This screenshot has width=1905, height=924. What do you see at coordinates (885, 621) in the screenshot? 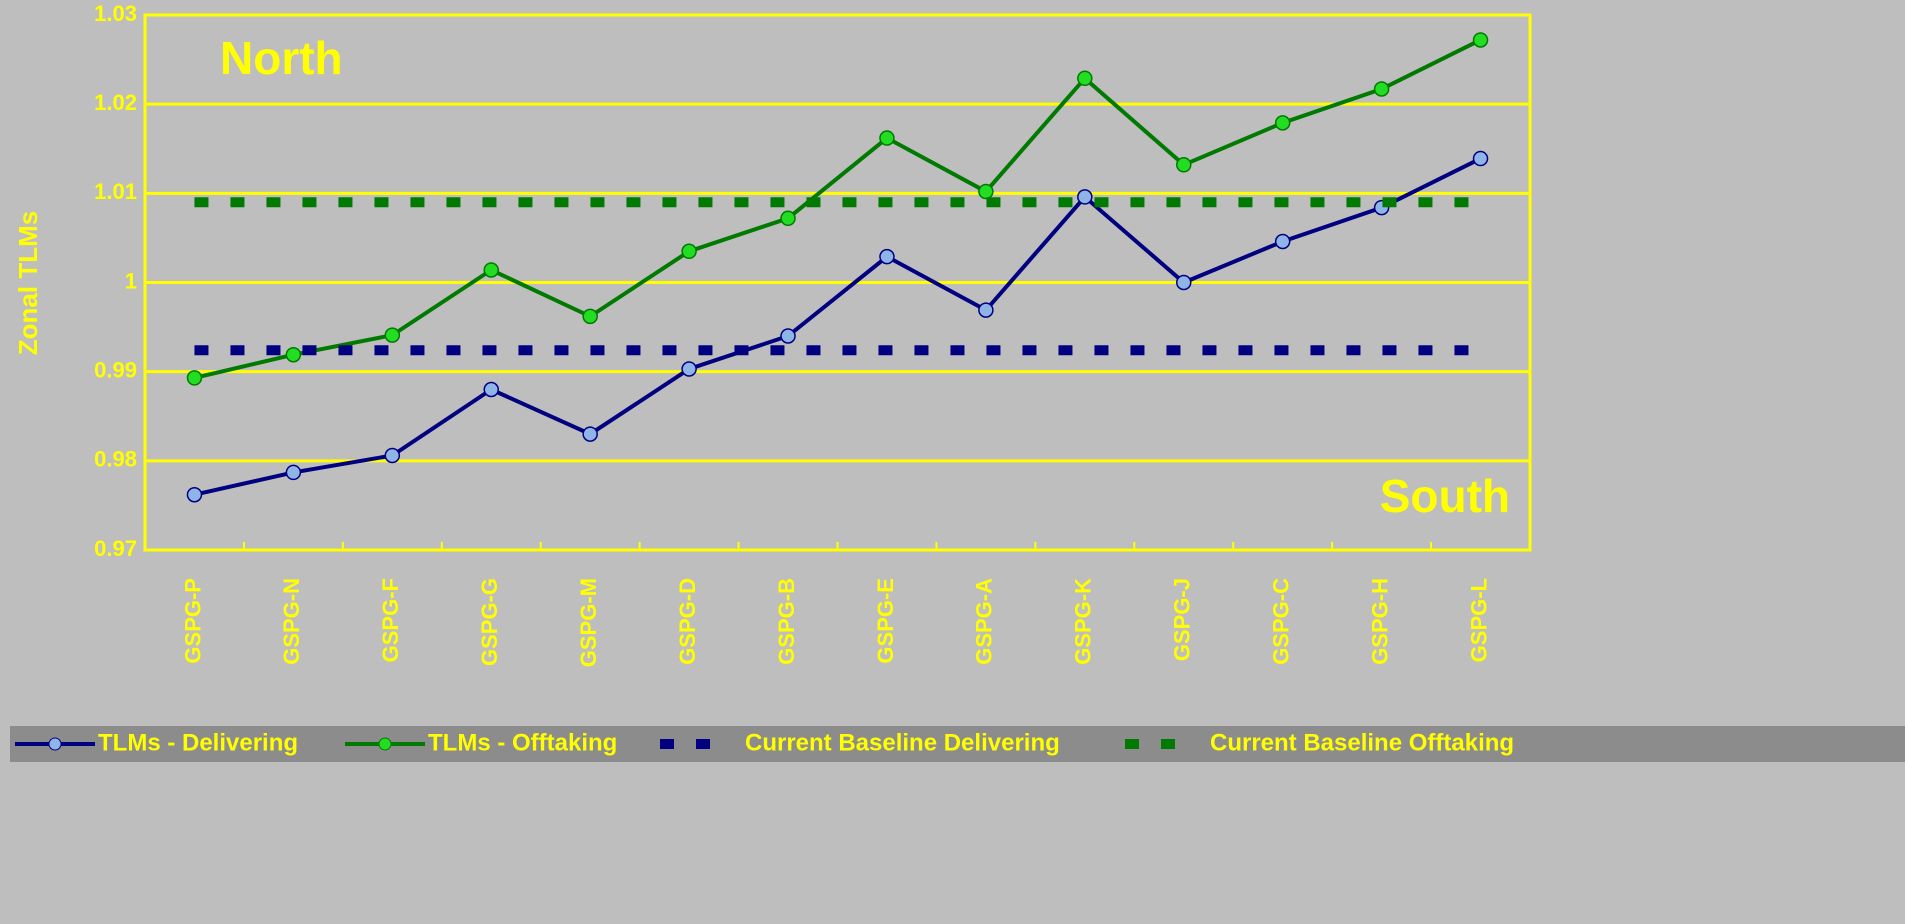
I see `x-tick-label: GSPG-E` at bounding box center [885, 621].